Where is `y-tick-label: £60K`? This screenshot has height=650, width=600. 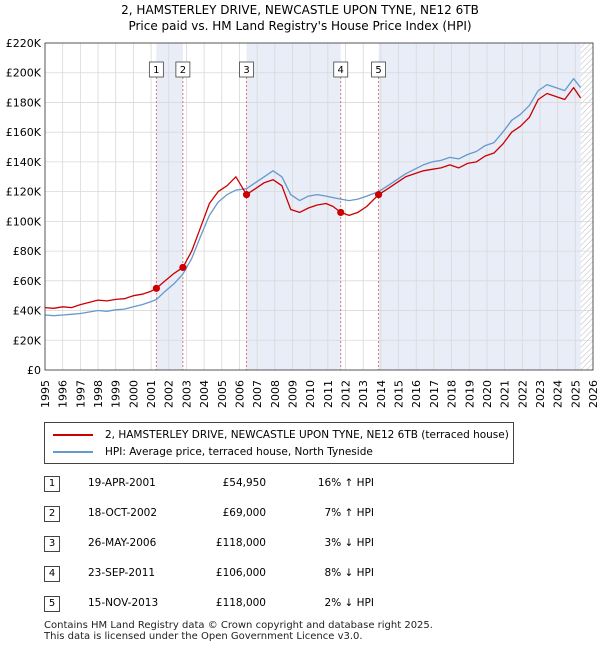 y-tick-label: £60K is located at coordinates (27, 281).